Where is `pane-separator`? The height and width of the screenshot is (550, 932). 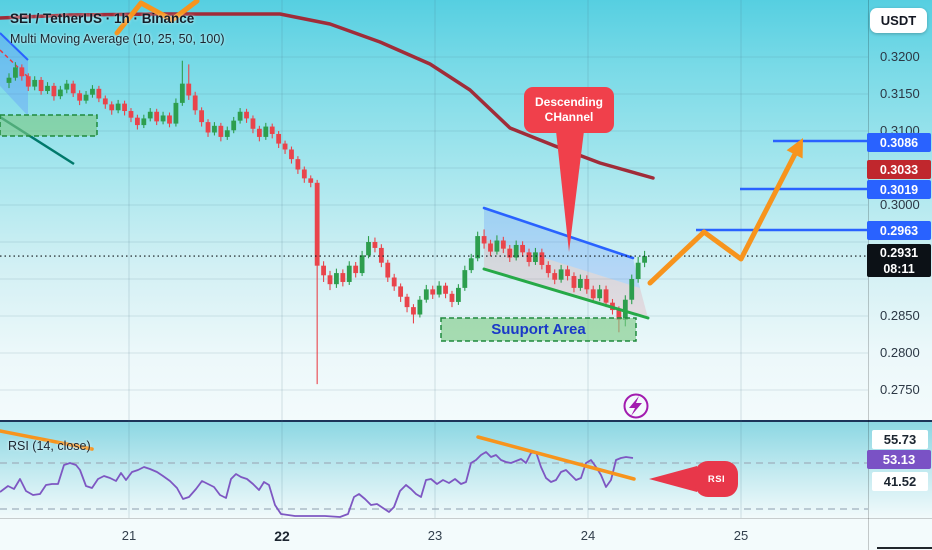
pane-separator is located at coordinates (466, 421).